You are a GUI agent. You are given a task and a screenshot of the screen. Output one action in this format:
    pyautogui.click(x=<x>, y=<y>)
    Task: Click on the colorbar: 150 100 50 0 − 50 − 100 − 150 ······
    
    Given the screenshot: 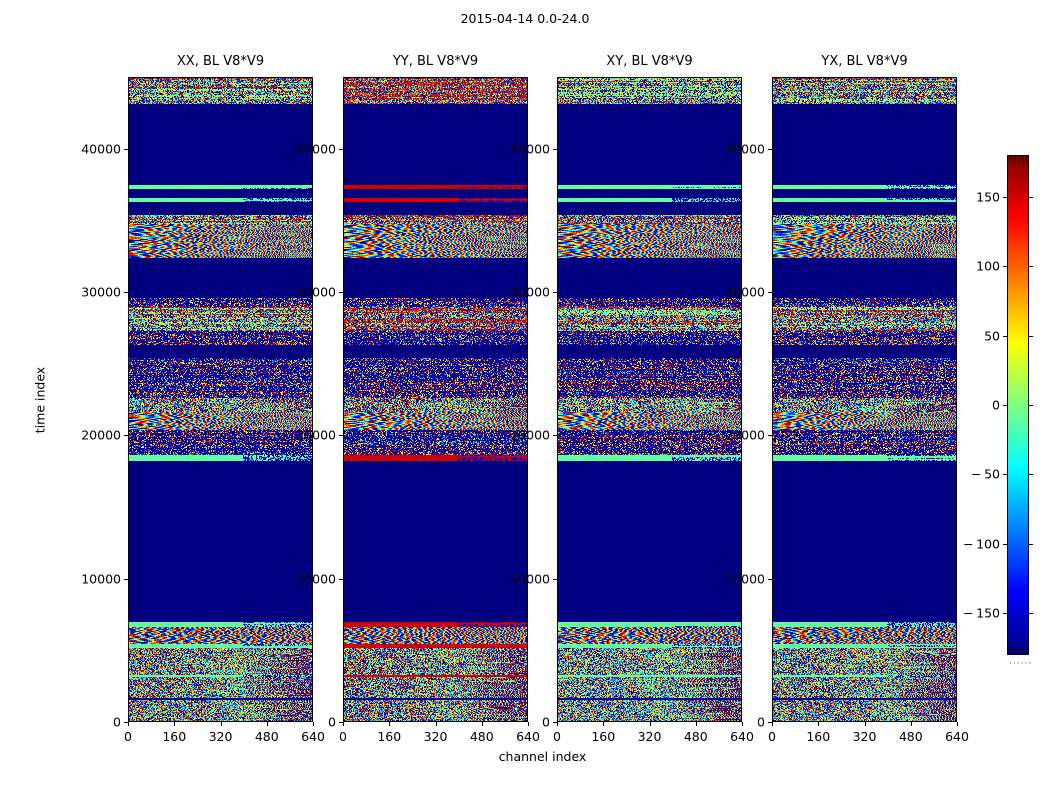 What is the action you would take?
    pyautogui.click(x=998, y=412)
    